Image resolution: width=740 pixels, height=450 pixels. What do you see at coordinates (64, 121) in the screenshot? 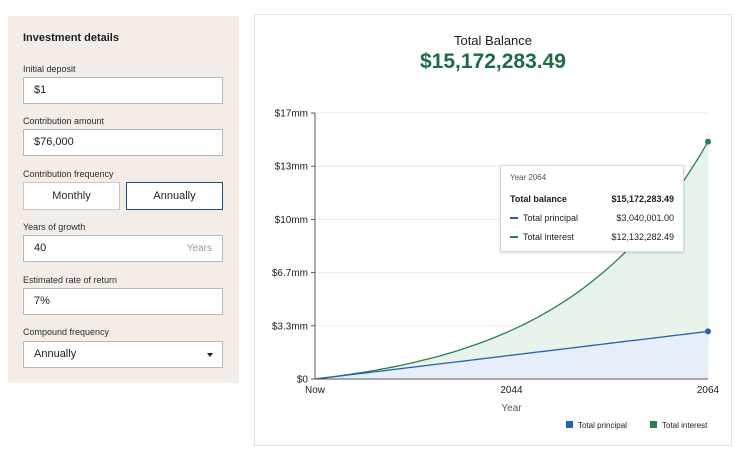
I see `contribution-amount-label: Contribution amount` at bounding box center [64, 121].